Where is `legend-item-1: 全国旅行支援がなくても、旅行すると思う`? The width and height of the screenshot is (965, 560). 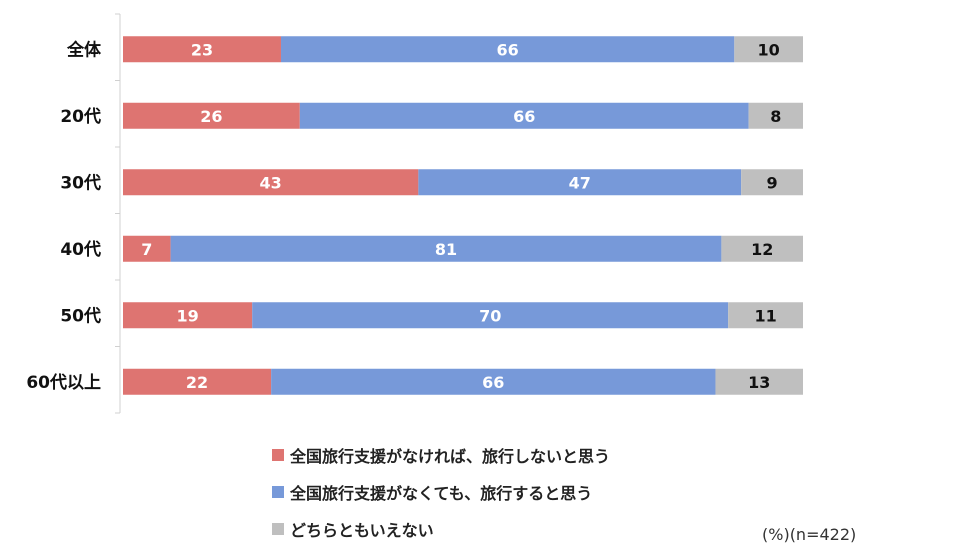
legend-item-1: 全国旅行支援がなくても、旅行すると思う is located at coordinates (441, 492).